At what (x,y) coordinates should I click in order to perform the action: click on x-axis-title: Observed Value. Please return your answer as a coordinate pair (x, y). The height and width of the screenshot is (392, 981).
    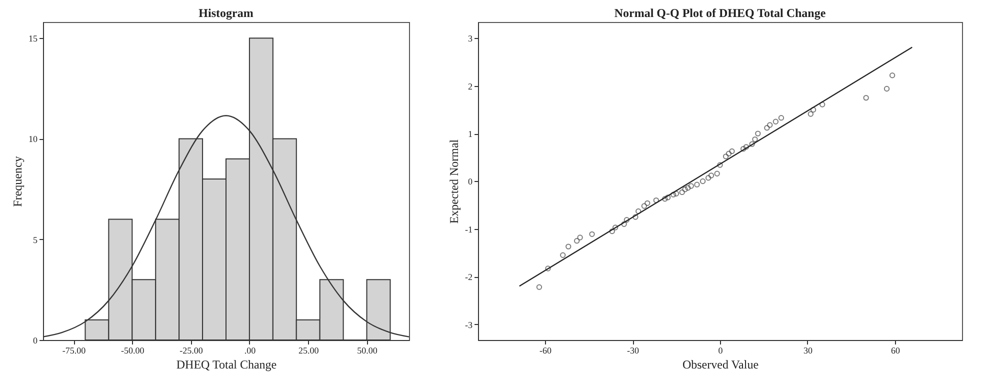
    Looking at the image, I should click on (720, 365).